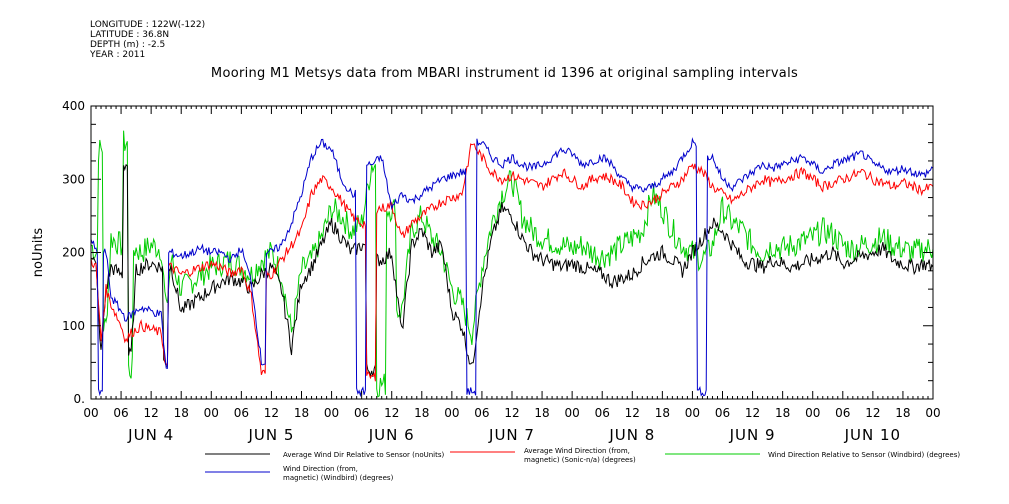  I want to click on legend-entry: magnetic) (Sonic-n/a) (degrees), so click(580, 460).